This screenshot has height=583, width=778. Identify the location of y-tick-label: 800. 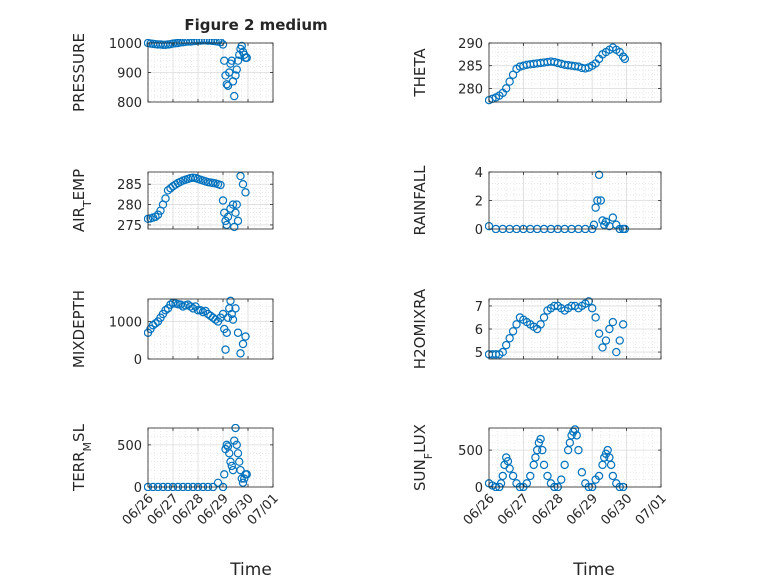
(129, 103).